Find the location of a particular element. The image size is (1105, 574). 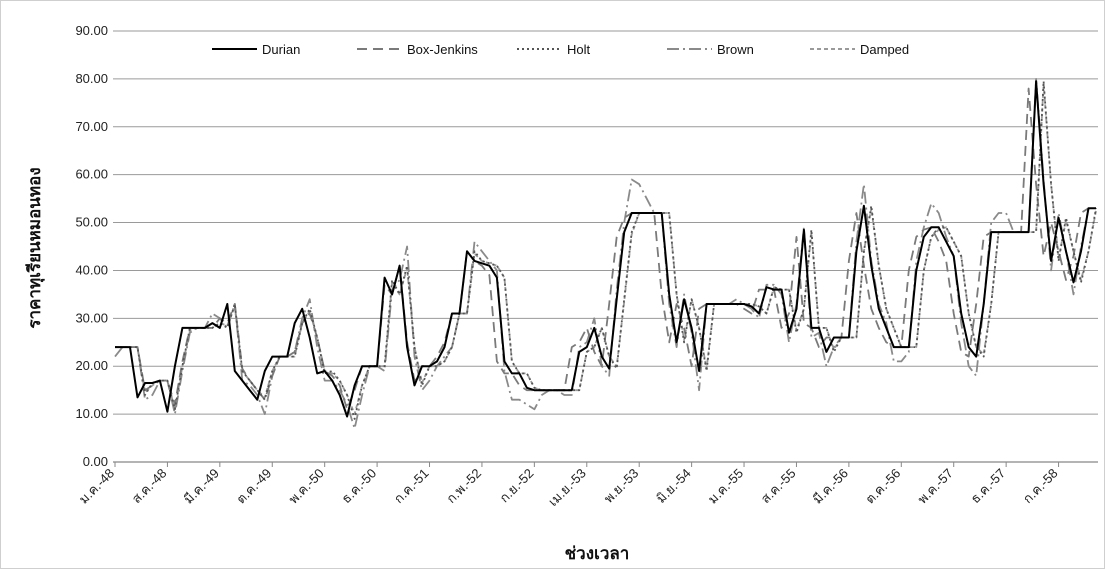

y-tick-label: 80.00 is located at coordinates (91, 78).